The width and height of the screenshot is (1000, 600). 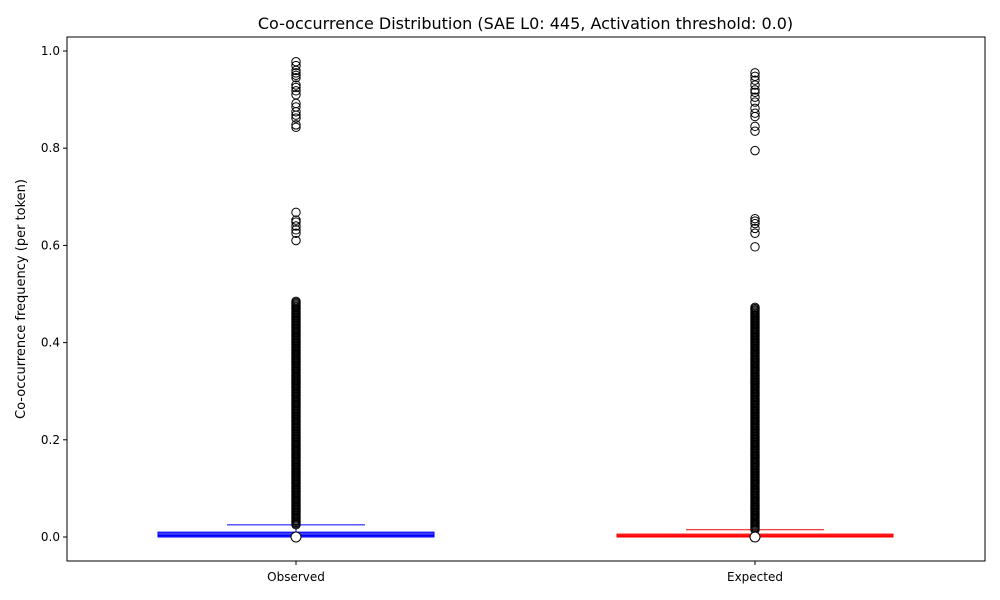 What do you see at coordinates (50, 537) in the screenshot?
I see `y-tick-label: 0.0` at bounding box center [50, 537].